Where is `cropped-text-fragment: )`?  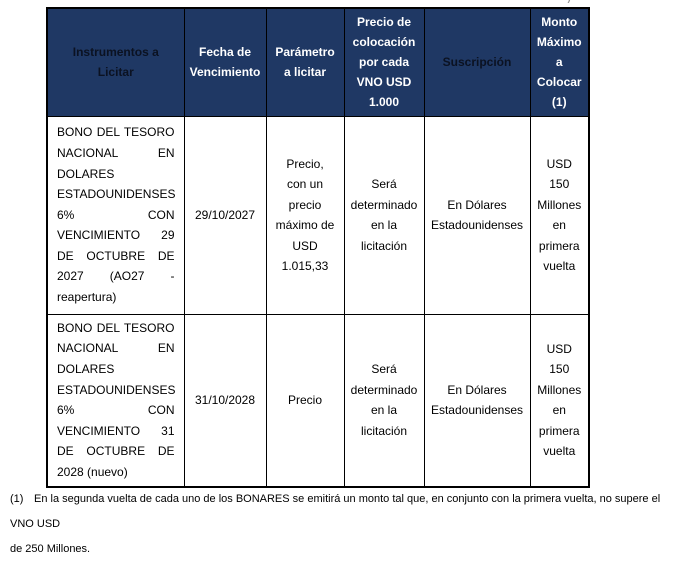 cropped-text-fragment: ) is located at coordinates (569, 1).